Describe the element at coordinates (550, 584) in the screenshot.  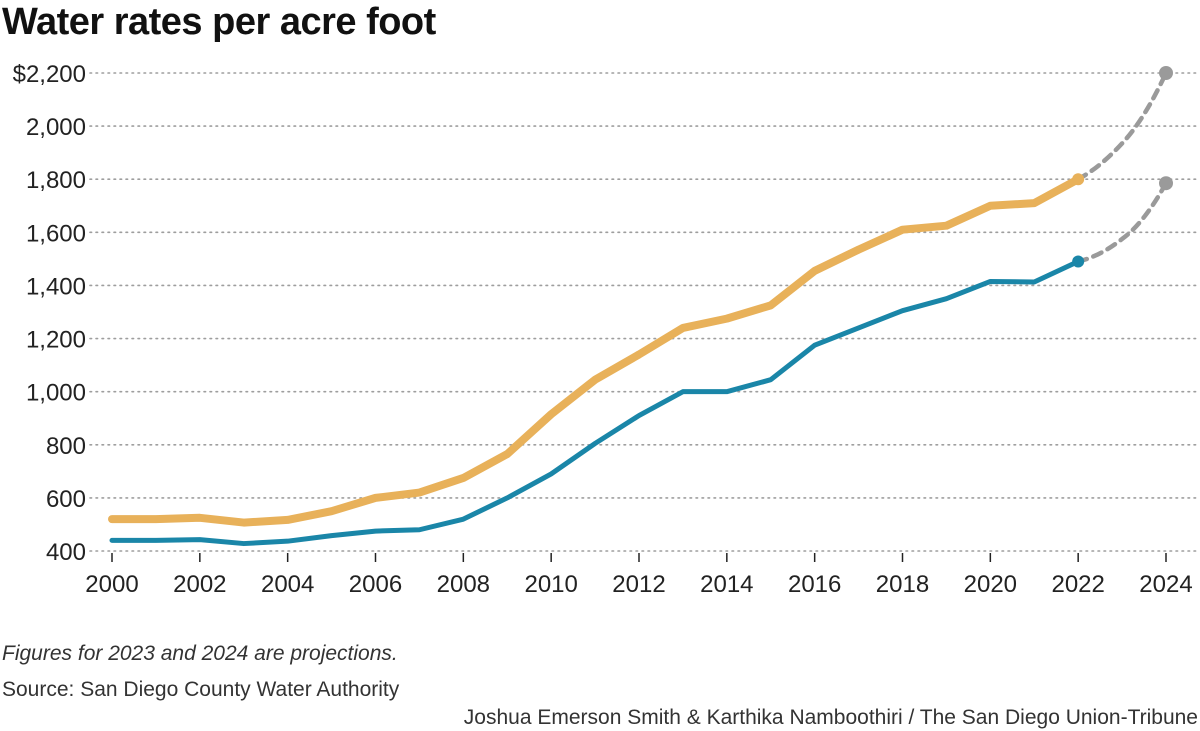
I see `x-tick-label: 2010` at that location.